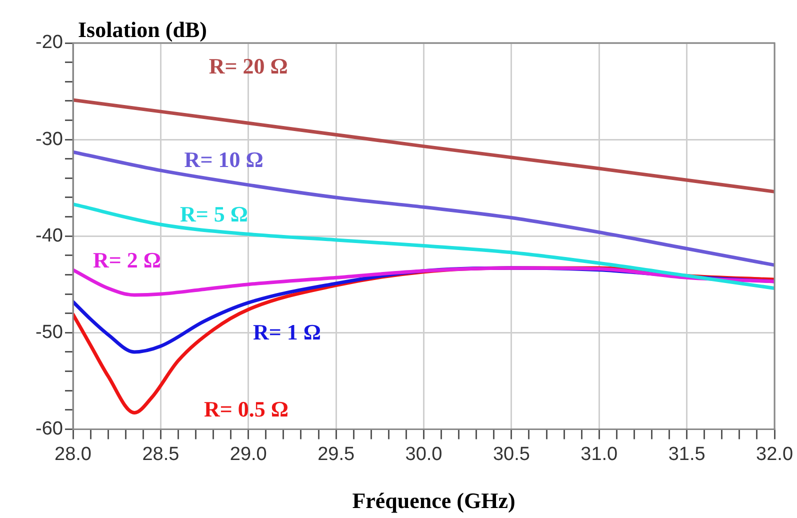 The height and width of the screenshot is (518, 797). What do you see at coordinates (49, 429) in the screenshot?
I see `y-tick-label: -60` at bounding box center [49, 429].